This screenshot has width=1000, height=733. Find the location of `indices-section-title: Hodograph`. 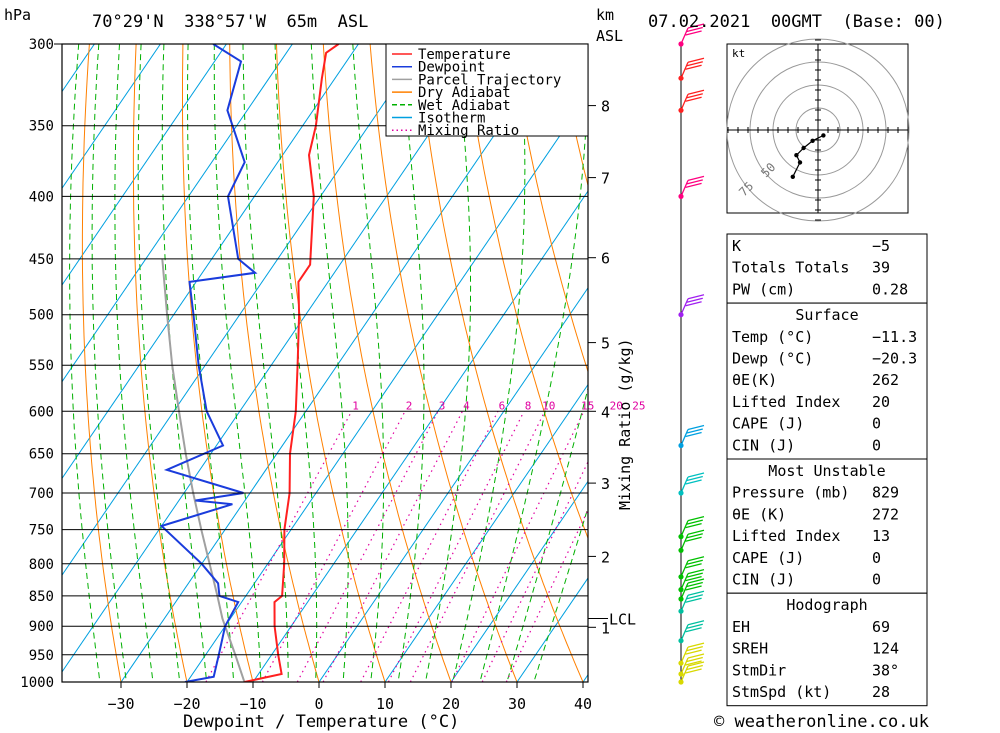

indices-section-title: Hodograph is located at coordinates (826, 605).